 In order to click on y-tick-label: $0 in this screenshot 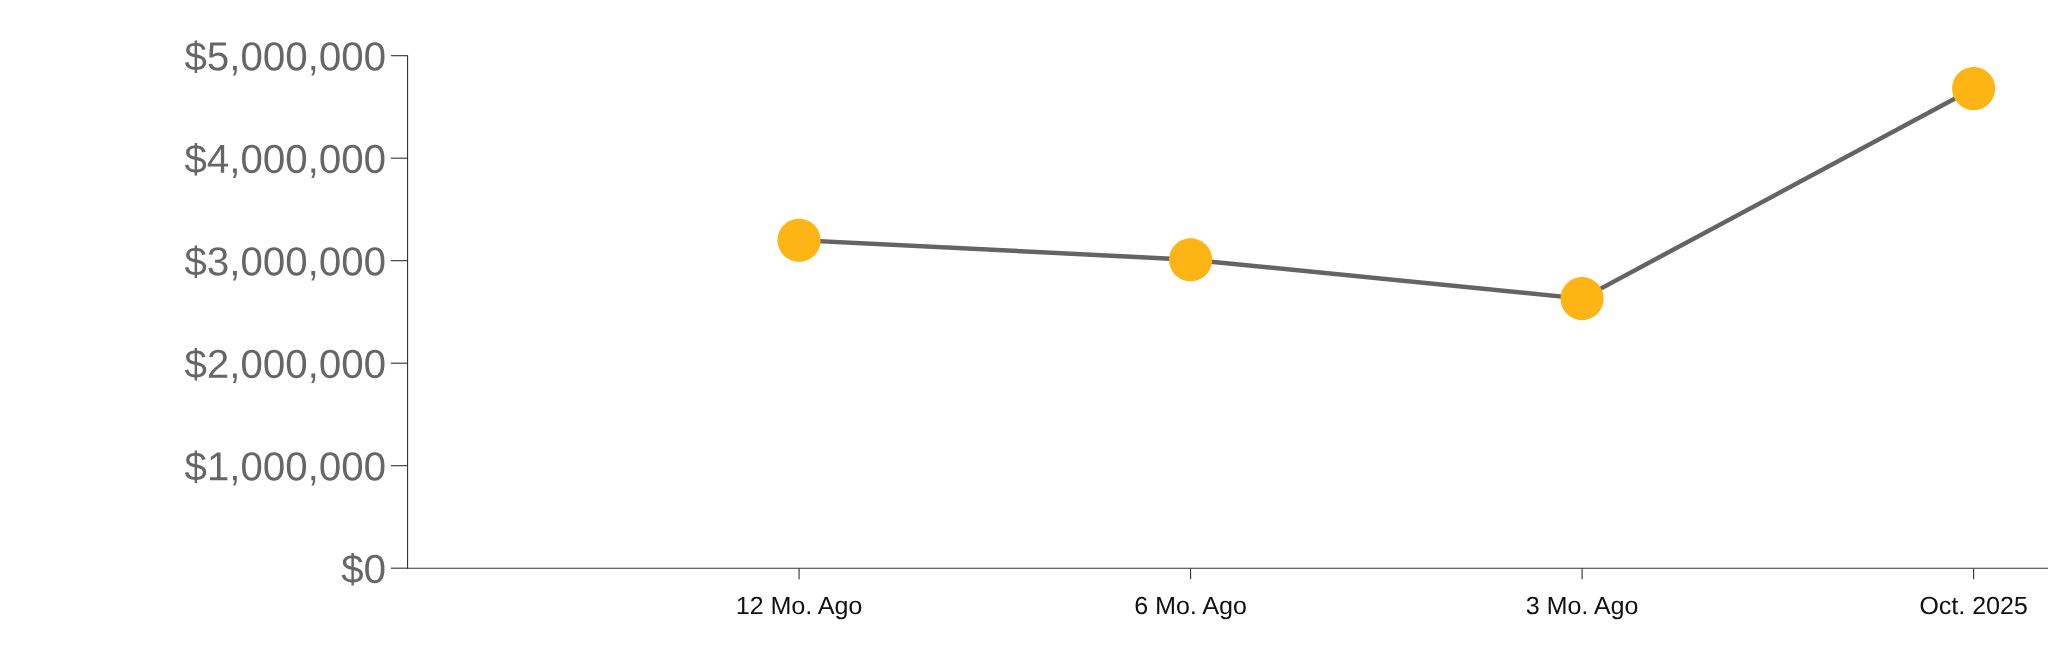, I will do `click(363, 569)`.